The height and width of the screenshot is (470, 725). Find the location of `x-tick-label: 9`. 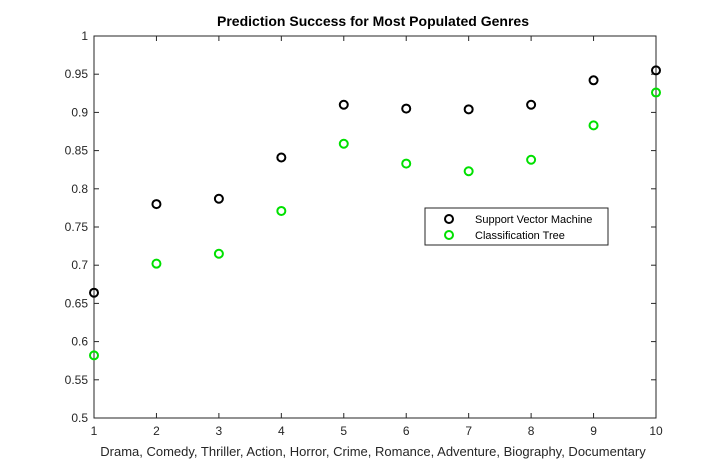

x-tick-label: 9 is located at coordinates (593, 431).